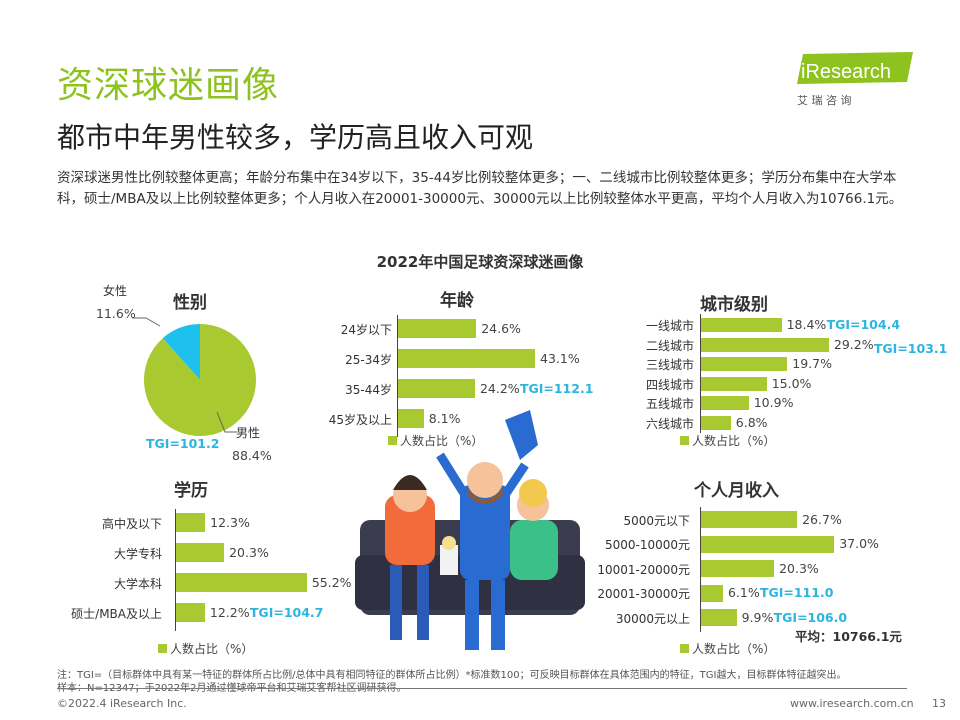  What do you see at coordinates (643, 569) in the screenshot?
I see `income-category-label: 10001-20000元` at bounding box center [643, 569].